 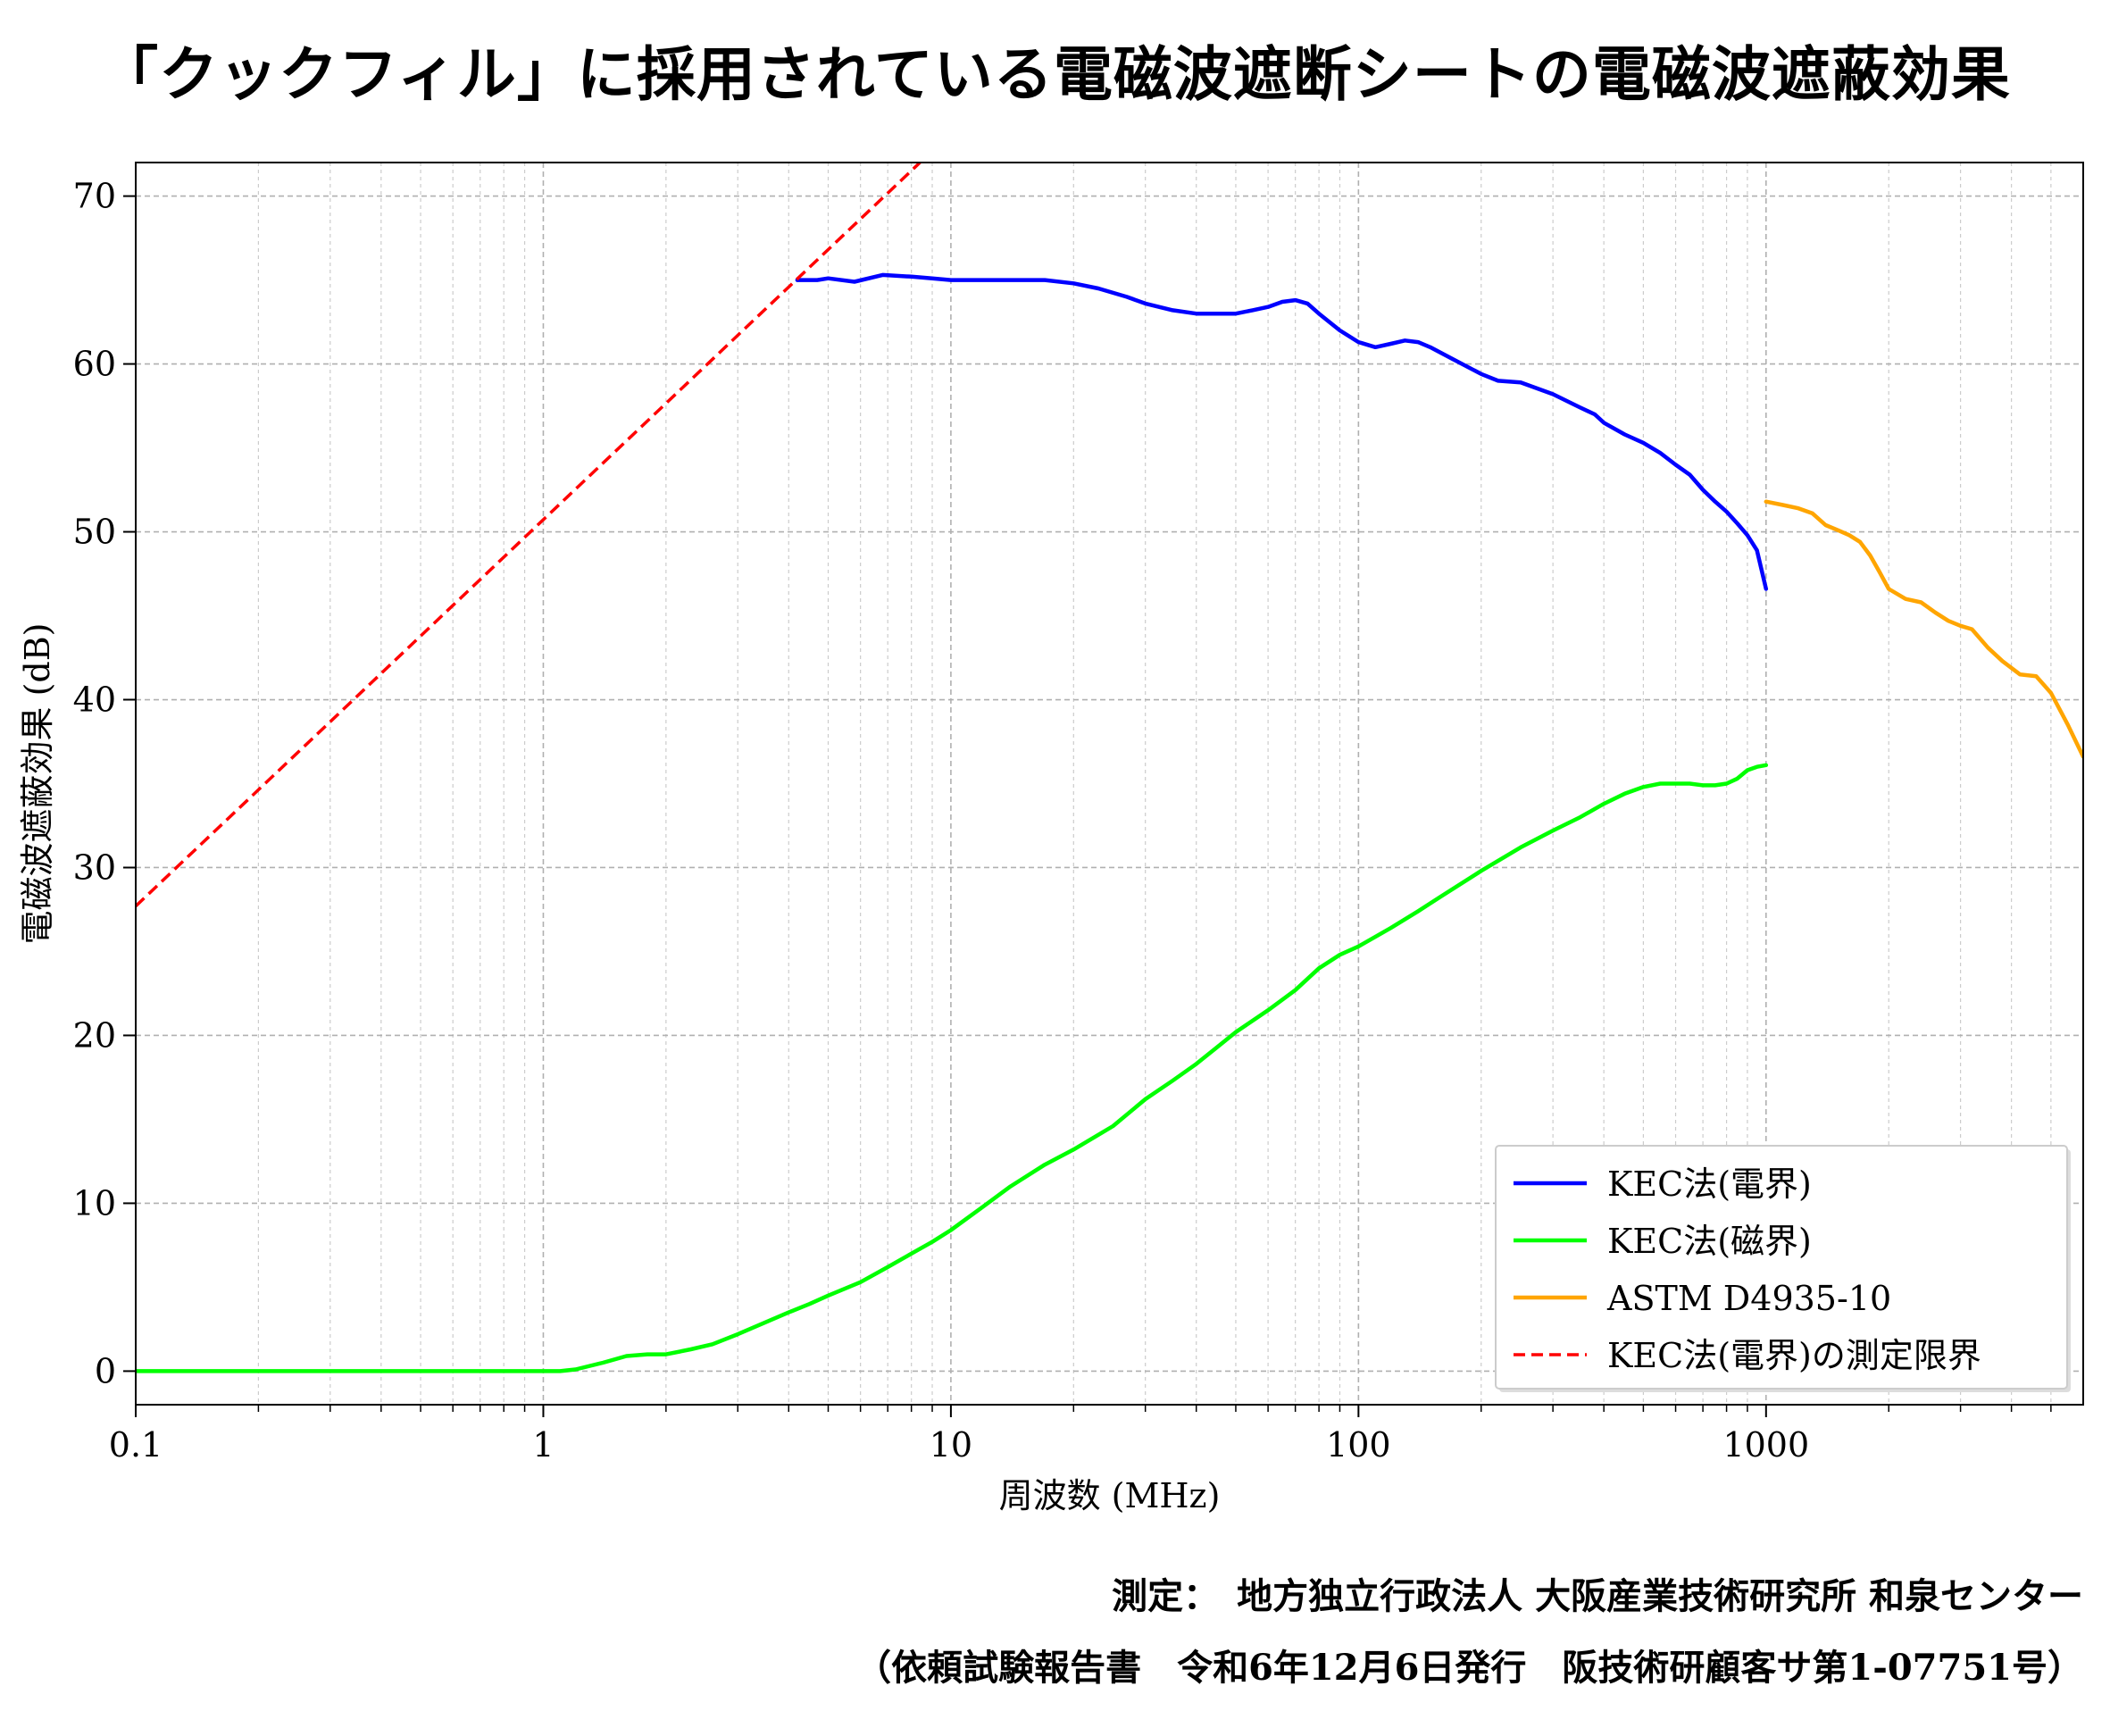 What do you see at coordinates (37, 784) in the screenshot?
I see `y-axis-label: 電磁波遮蔽効果 (dB)` at bounding box center [37, 784].